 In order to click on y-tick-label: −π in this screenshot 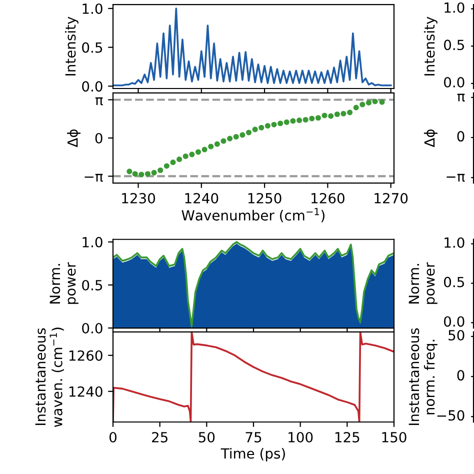, I will do `click(93, 178)`.